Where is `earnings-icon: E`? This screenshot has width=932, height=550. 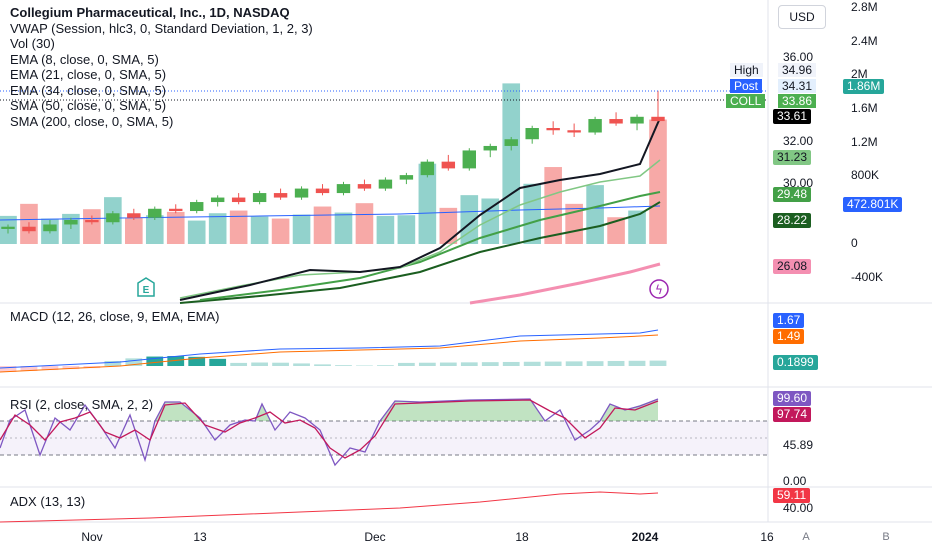
earnings-icon: E is located at coordinates (146, 290).